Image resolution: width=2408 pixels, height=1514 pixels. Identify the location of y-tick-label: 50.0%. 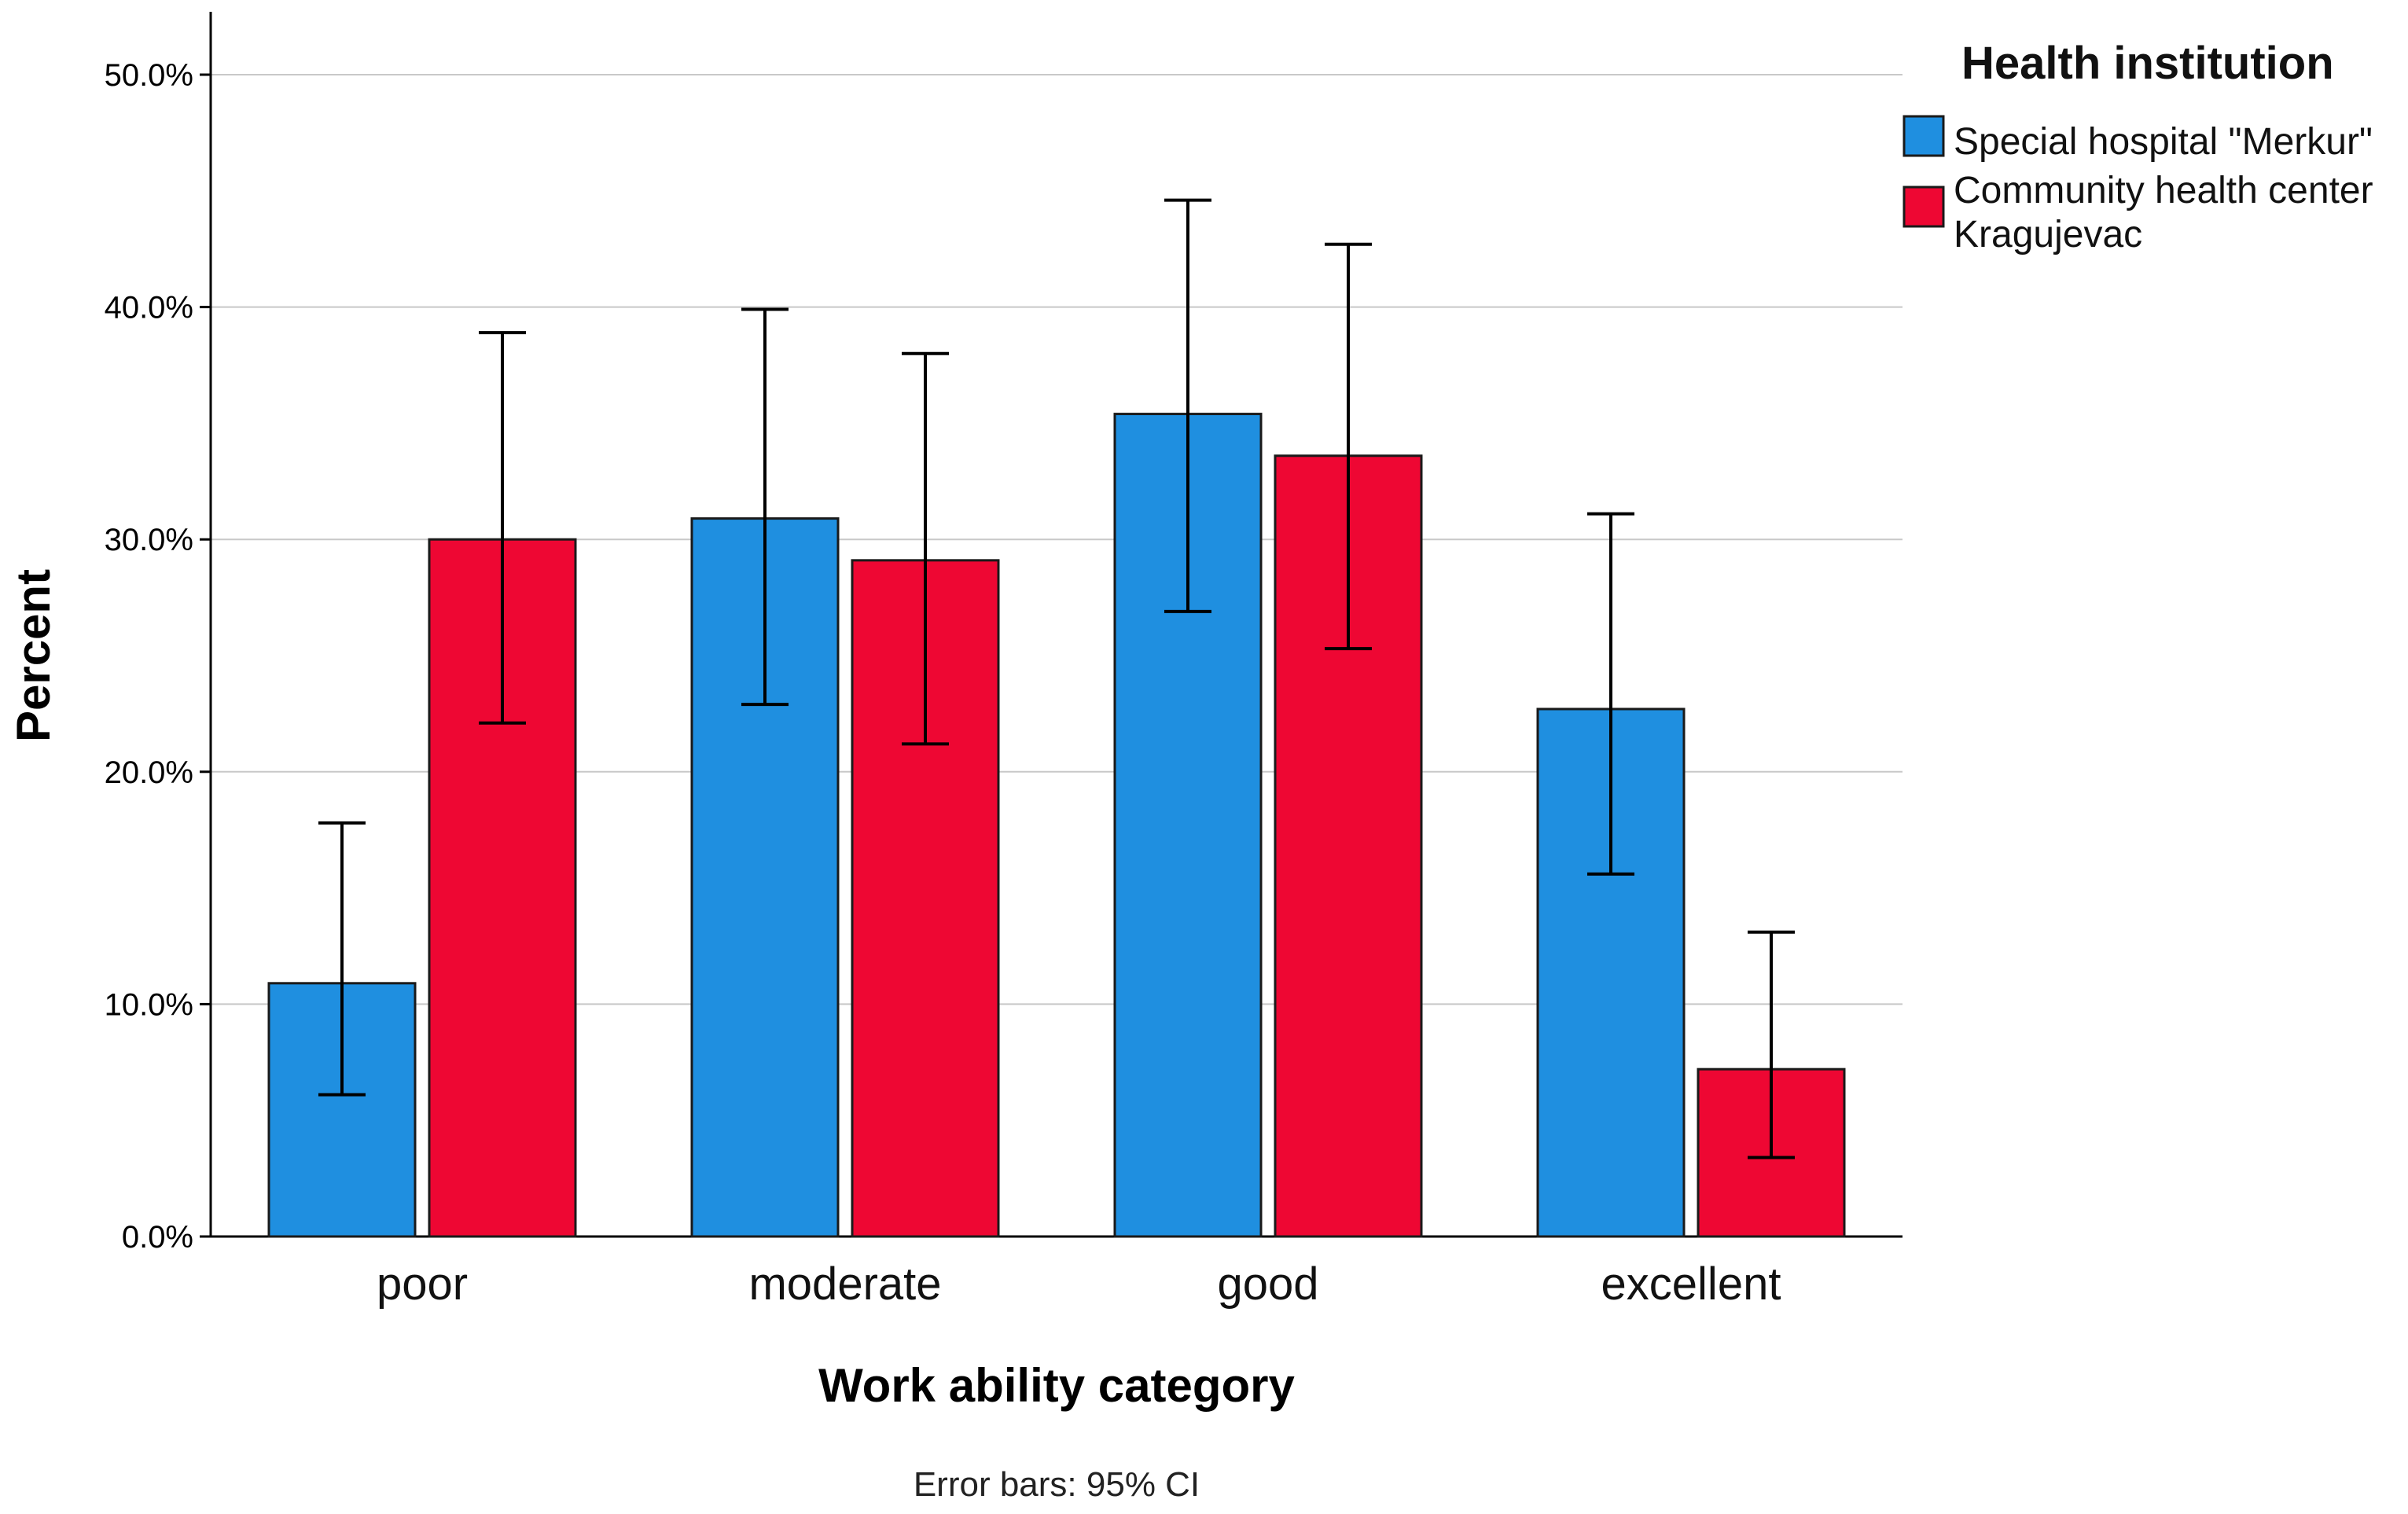
(149, 75).